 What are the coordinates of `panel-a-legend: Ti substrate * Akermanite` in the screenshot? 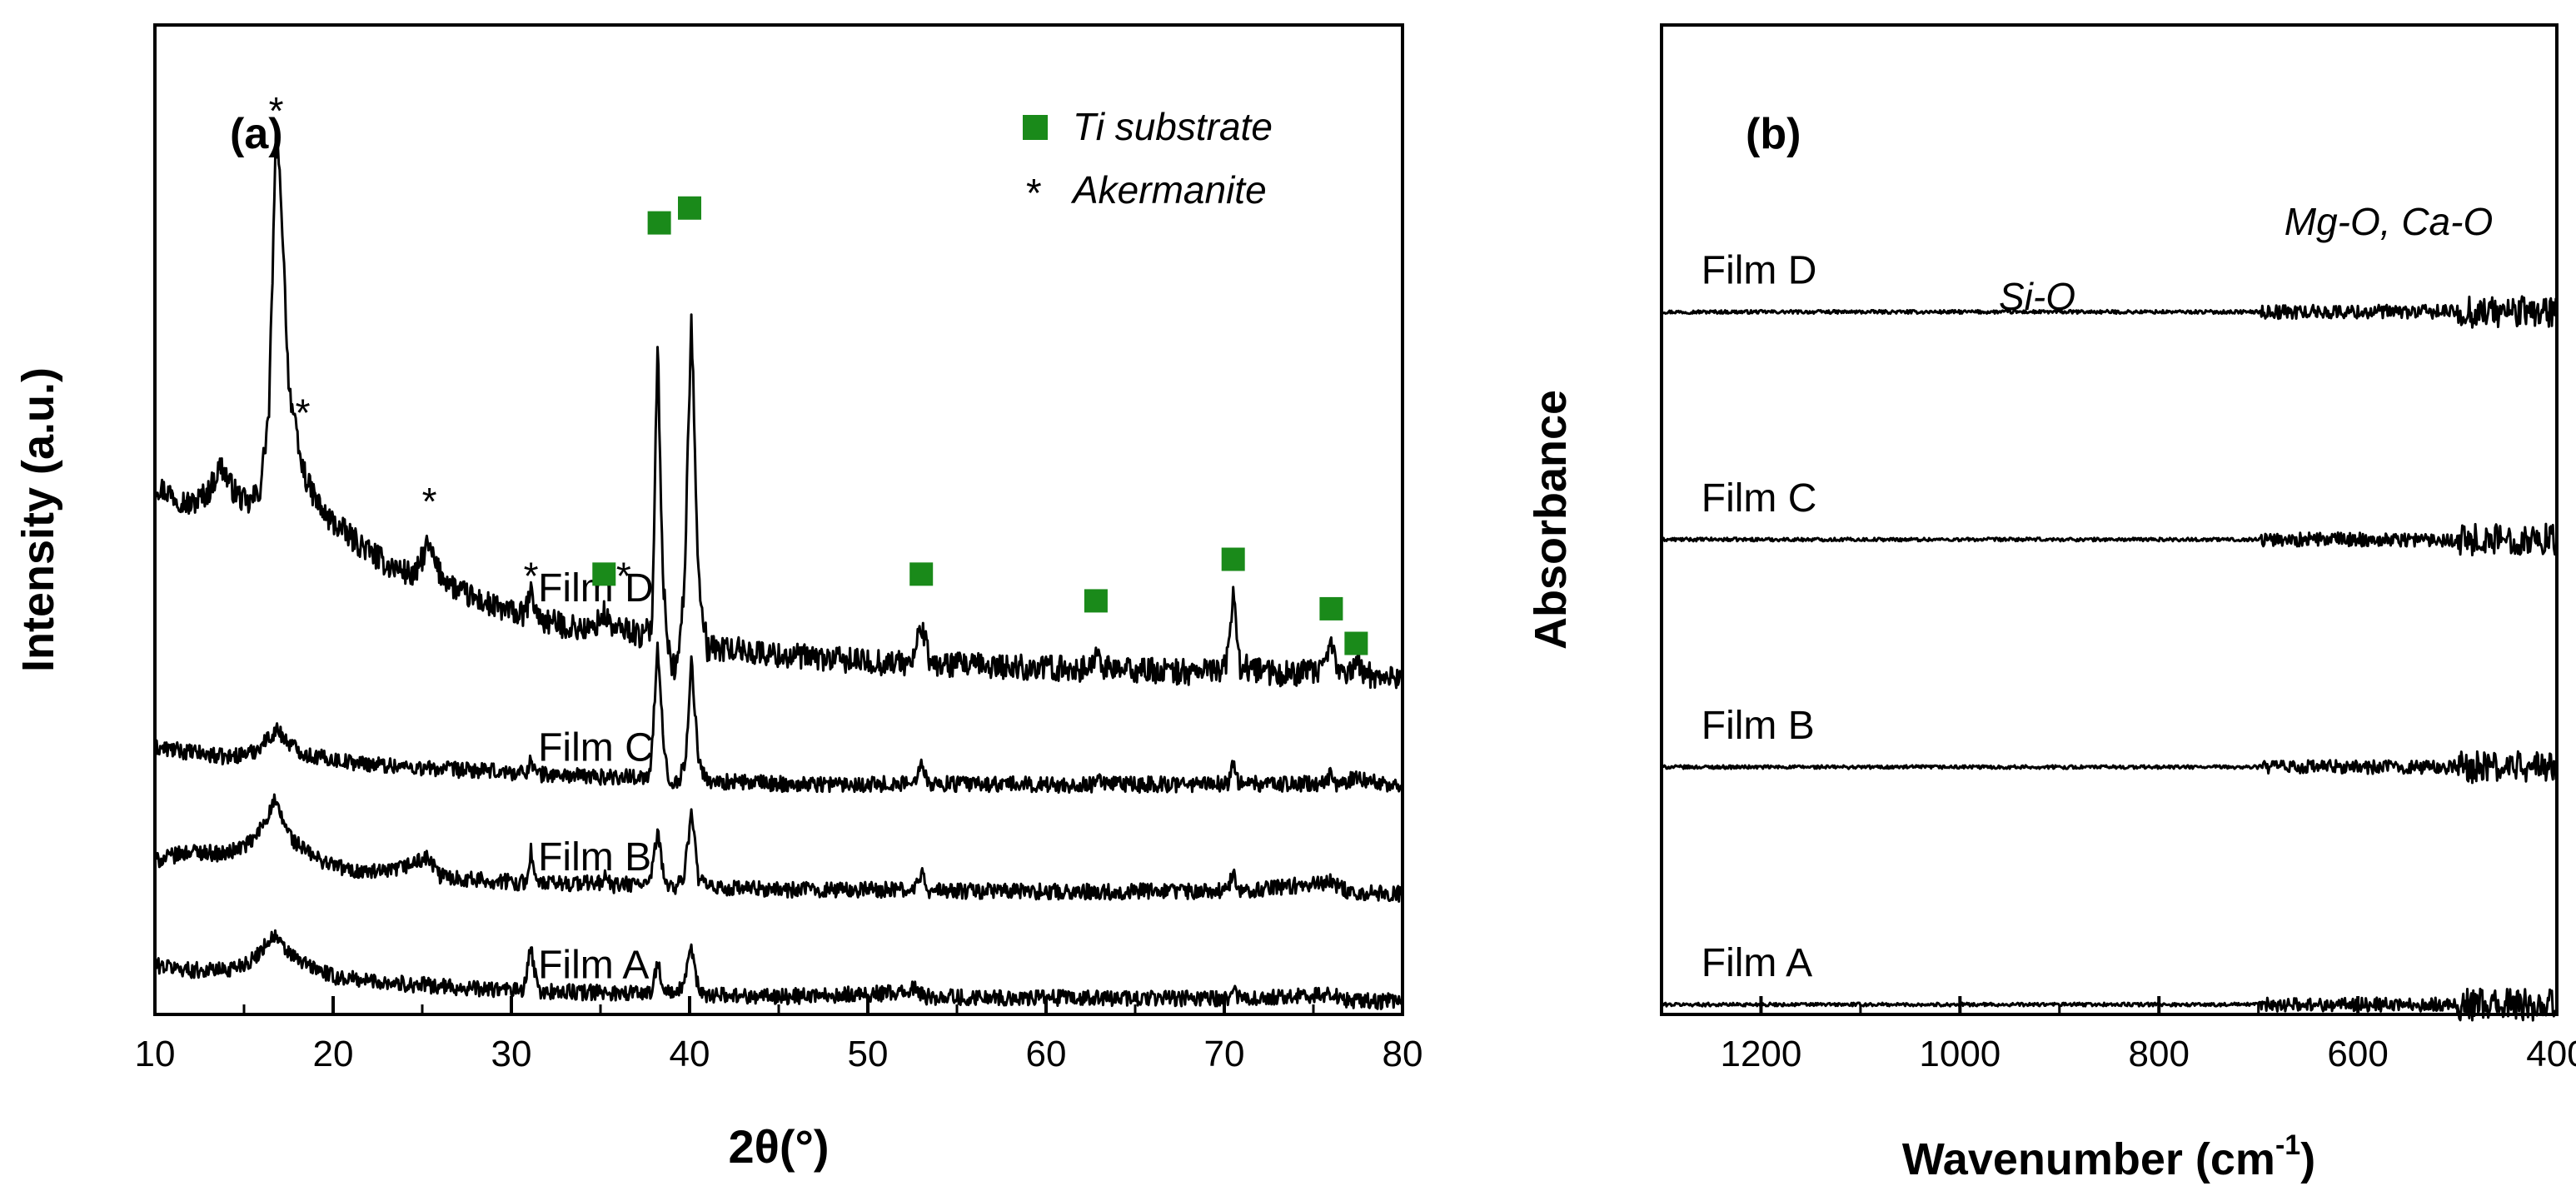 It's located at (1148, 160).